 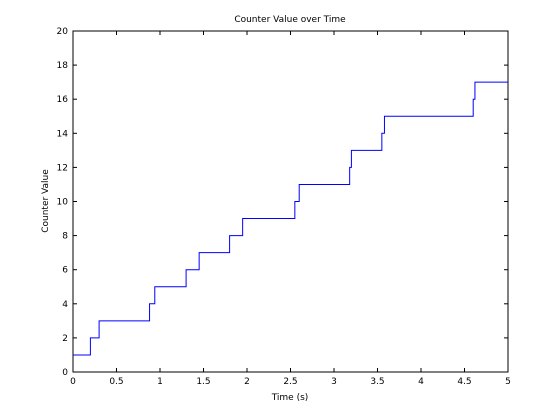 I want to click on x-tick-label: 2.5, so click(x=290, y=382).